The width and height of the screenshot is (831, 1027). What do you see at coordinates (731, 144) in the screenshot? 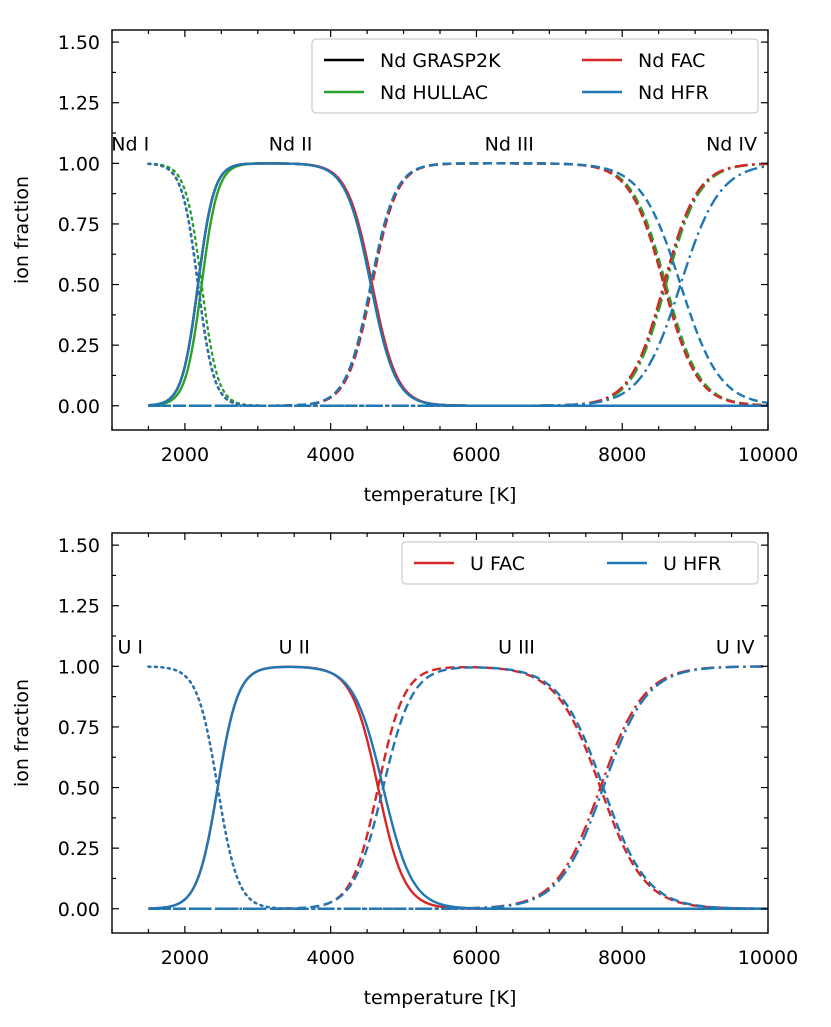
I see `ion-stage-label: Nd IV` at bounding box center [731, 144].